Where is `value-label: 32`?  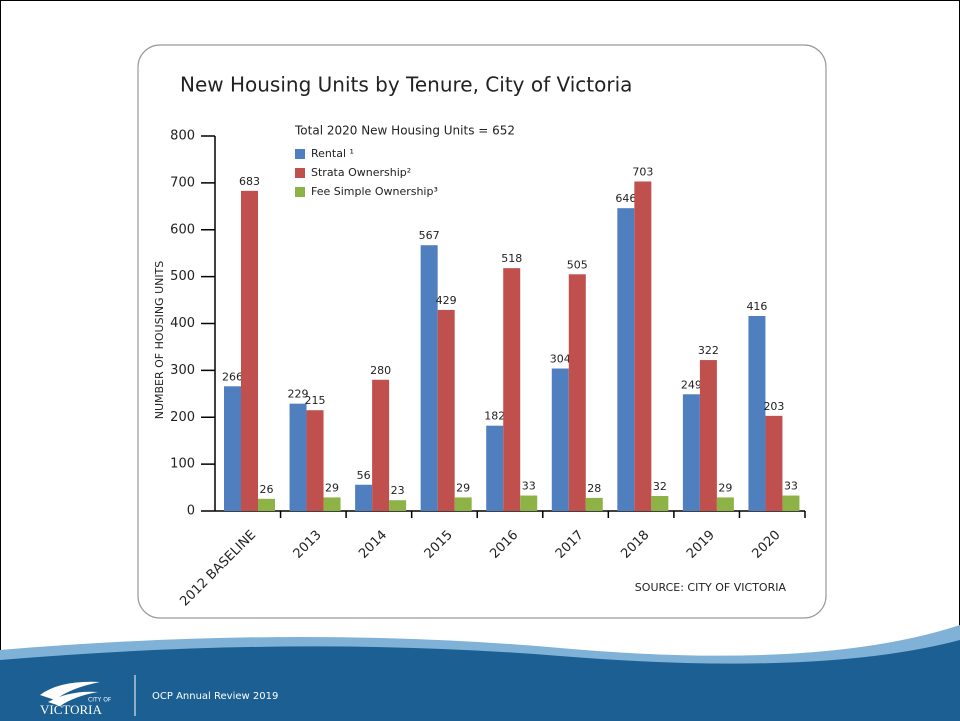
value-label: 32 is located at coordinates (660, 486).